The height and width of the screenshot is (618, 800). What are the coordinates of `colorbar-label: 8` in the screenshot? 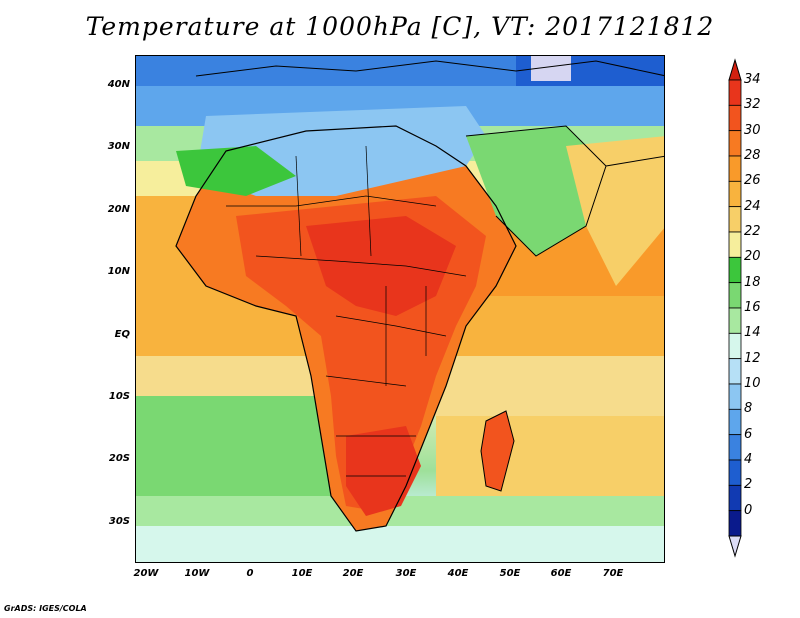 It's located at (748, 409).